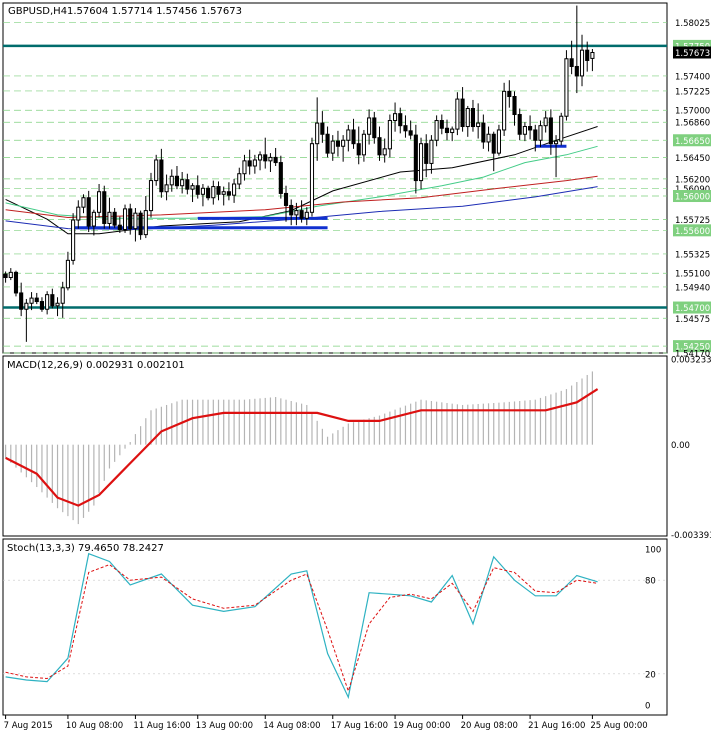  What do you see at coordinates (692, 232) in the screenshot?
I see `price-tick-label: 1.55600` at bounding box center [692, 232].